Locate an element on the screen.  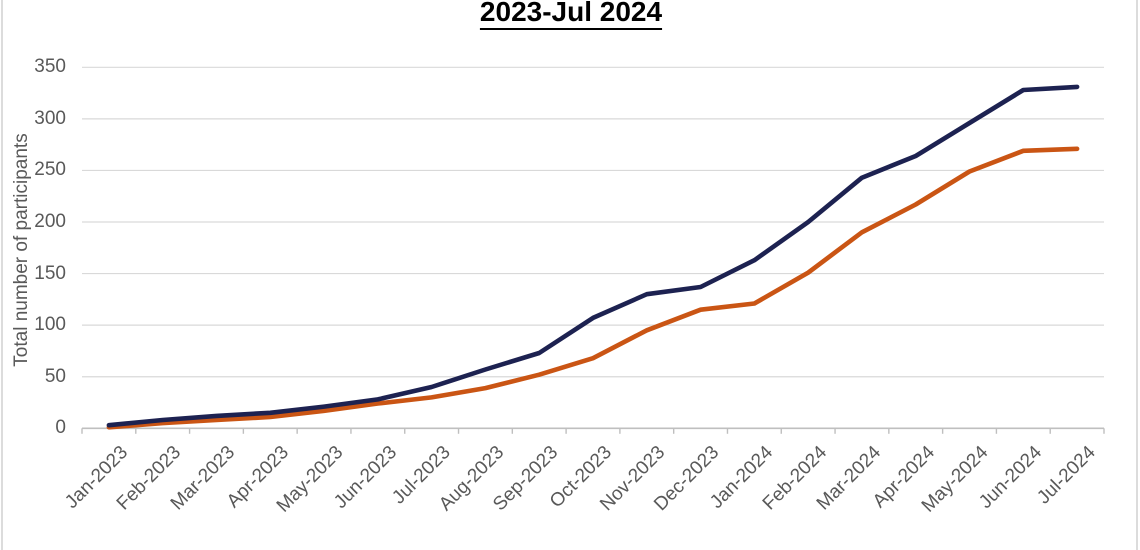
y-axis-tick-label: 150 is located at coordinates (50, 273).